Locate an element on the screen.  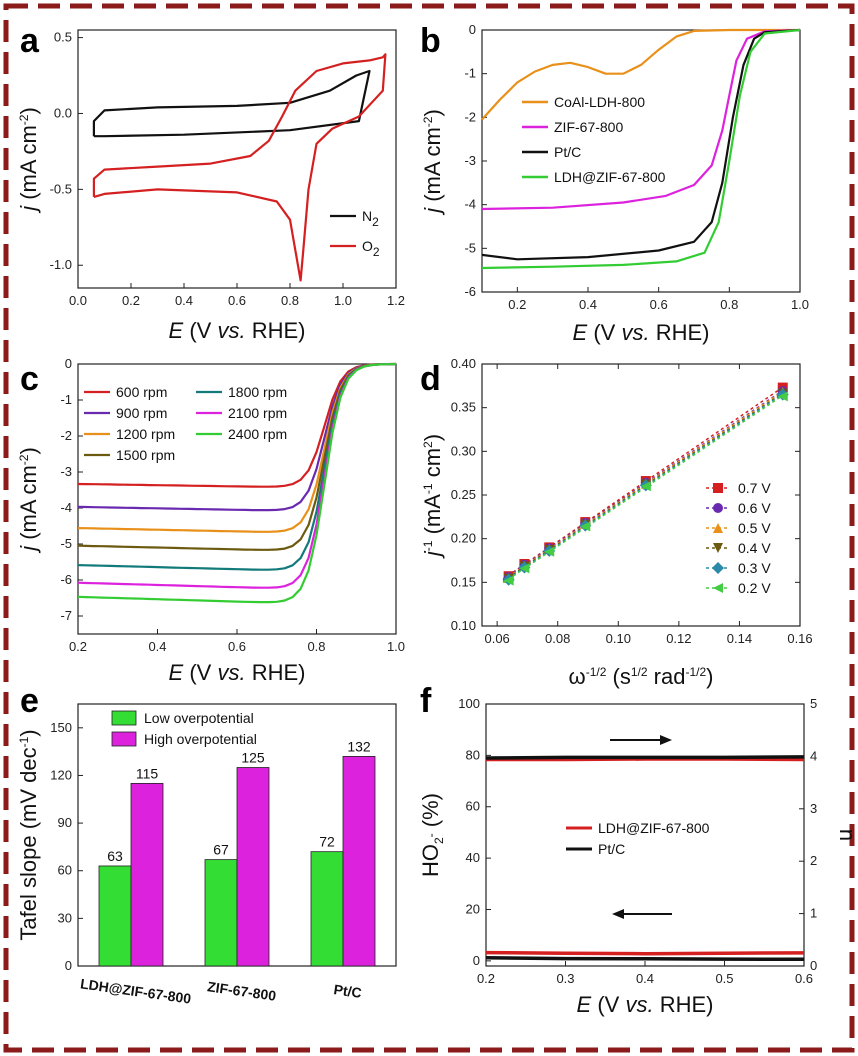
y2-tick-label: 0 is located at coordinates (813, 965).